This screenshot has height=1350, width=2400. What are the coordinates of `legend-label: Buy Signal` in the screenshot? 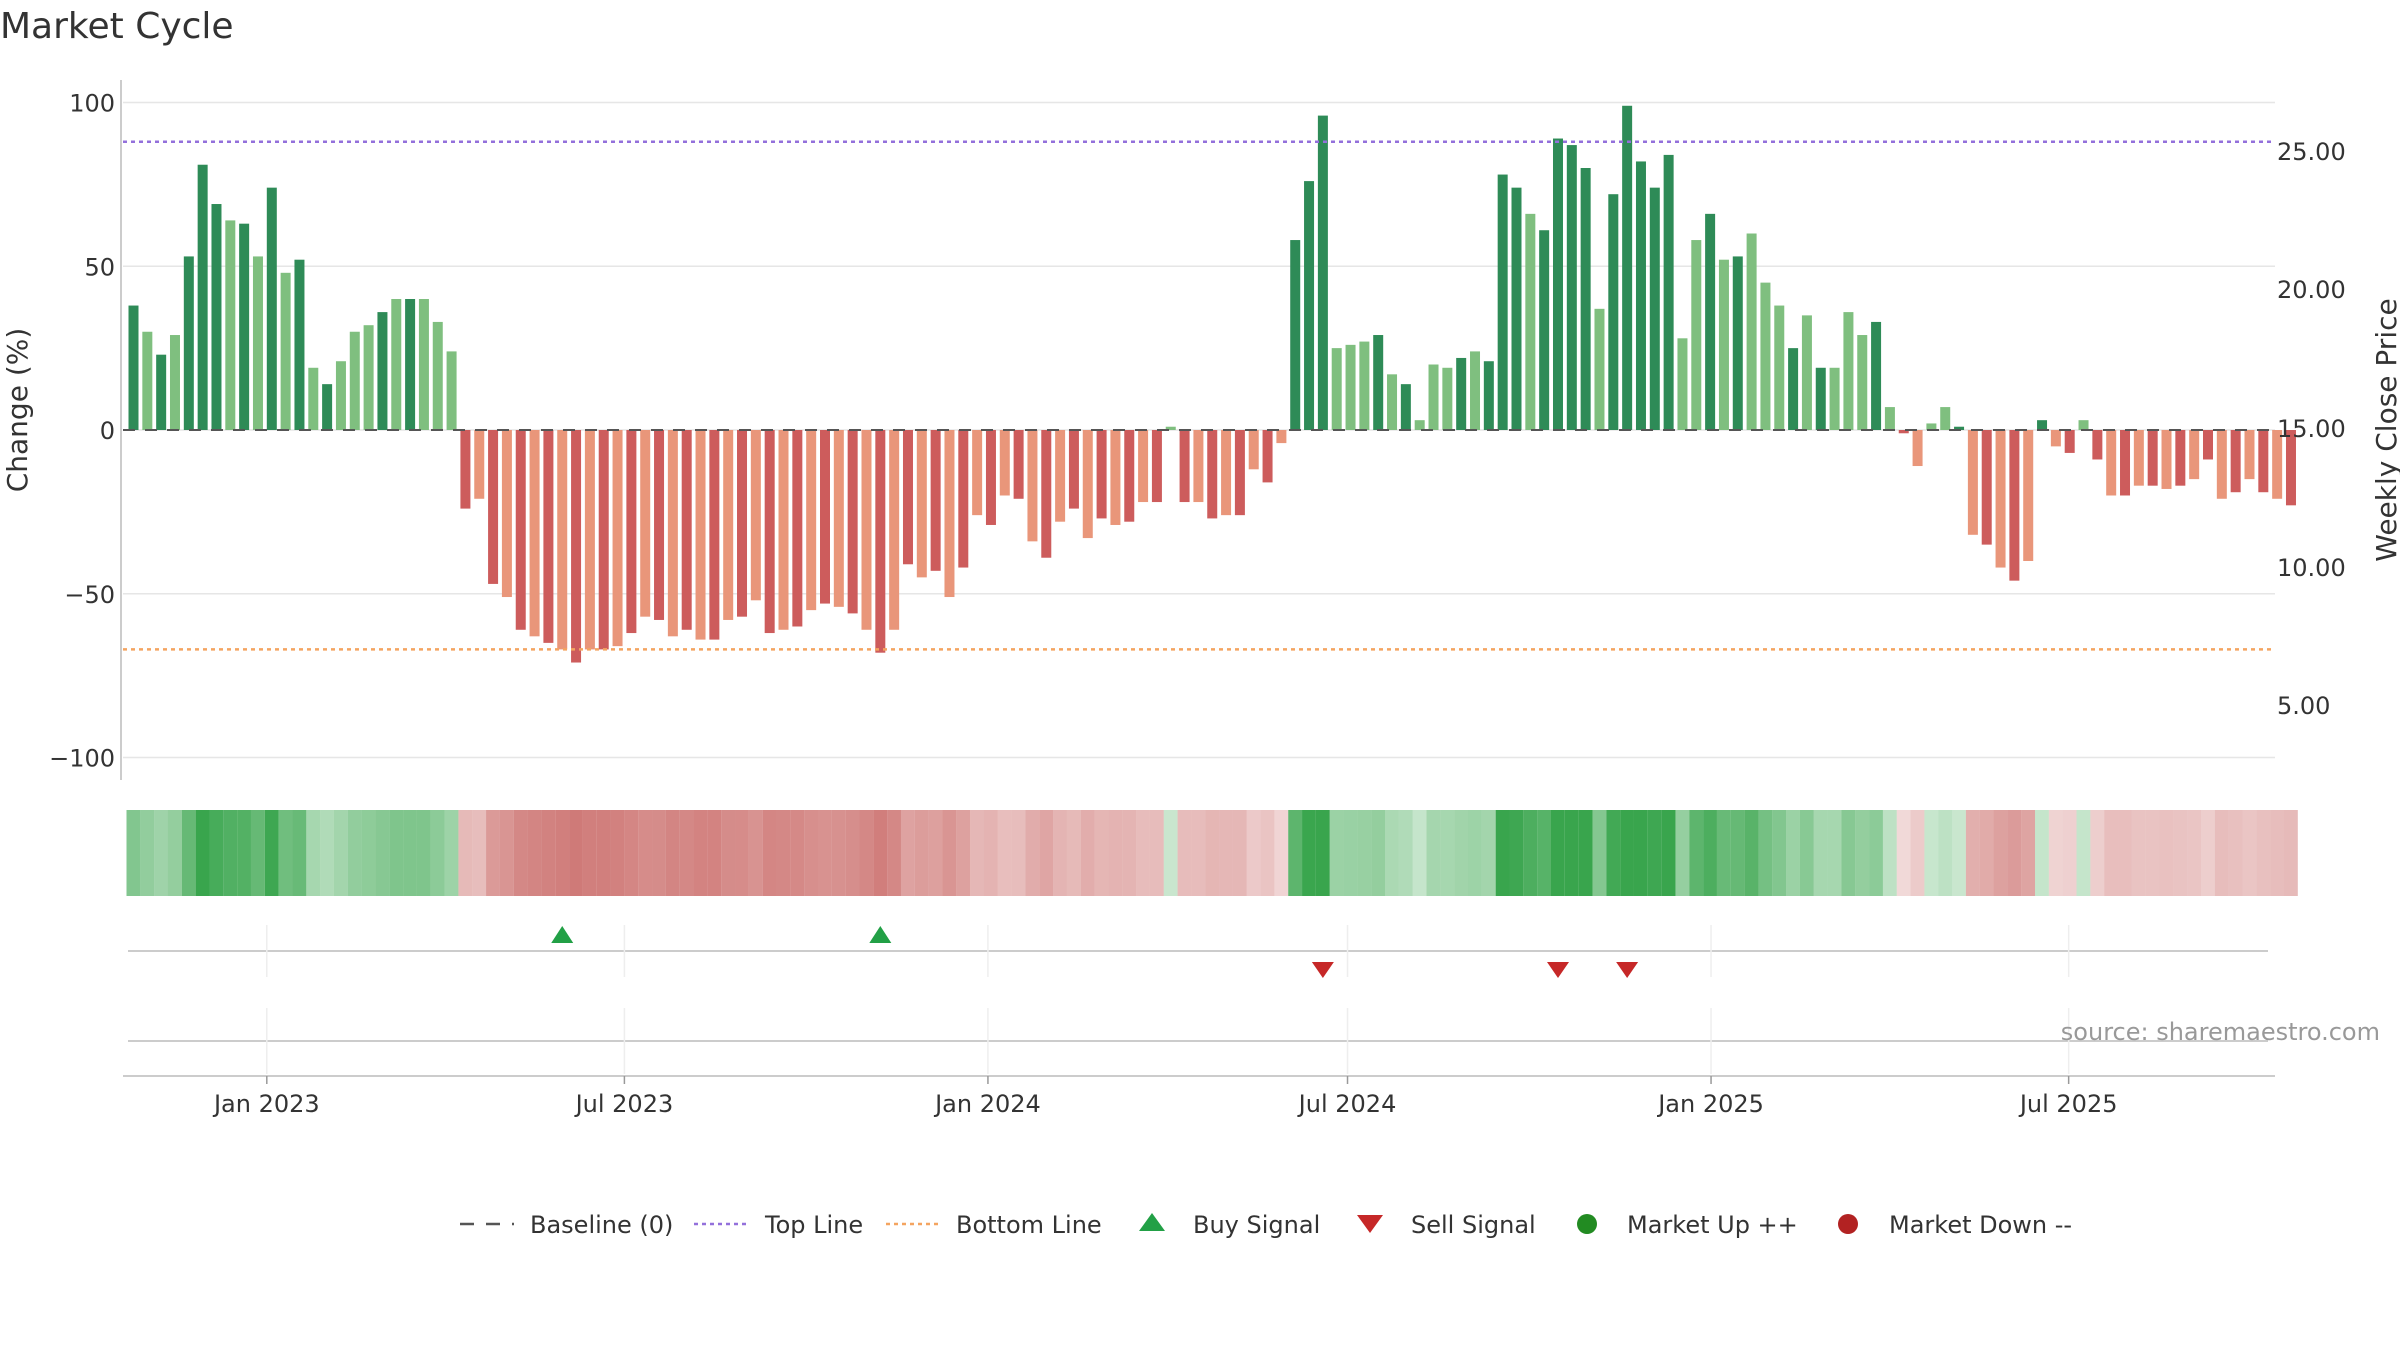 It's located at (1256, 1225).